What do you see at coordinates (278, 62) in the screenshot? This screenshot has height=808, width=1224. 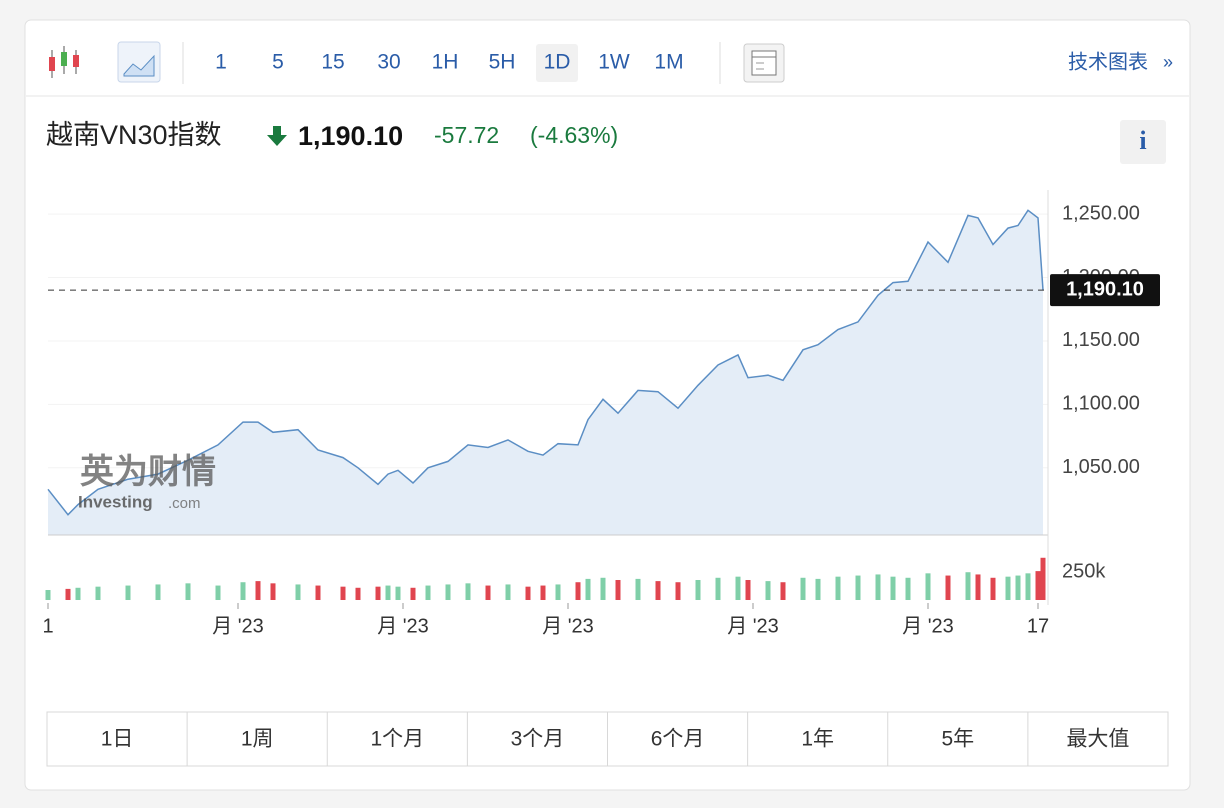 I see `interval-button: 5` at bounding box center [278, 62].